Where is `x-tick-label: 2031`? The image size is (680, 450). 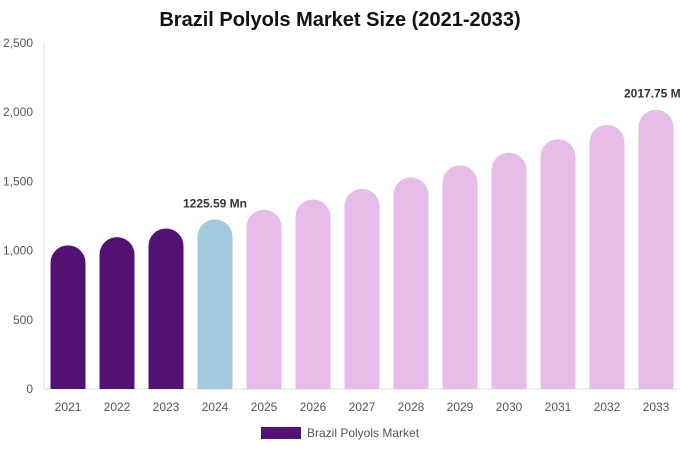 x-tick-label: 2031 is located at coordinates (558, 407).